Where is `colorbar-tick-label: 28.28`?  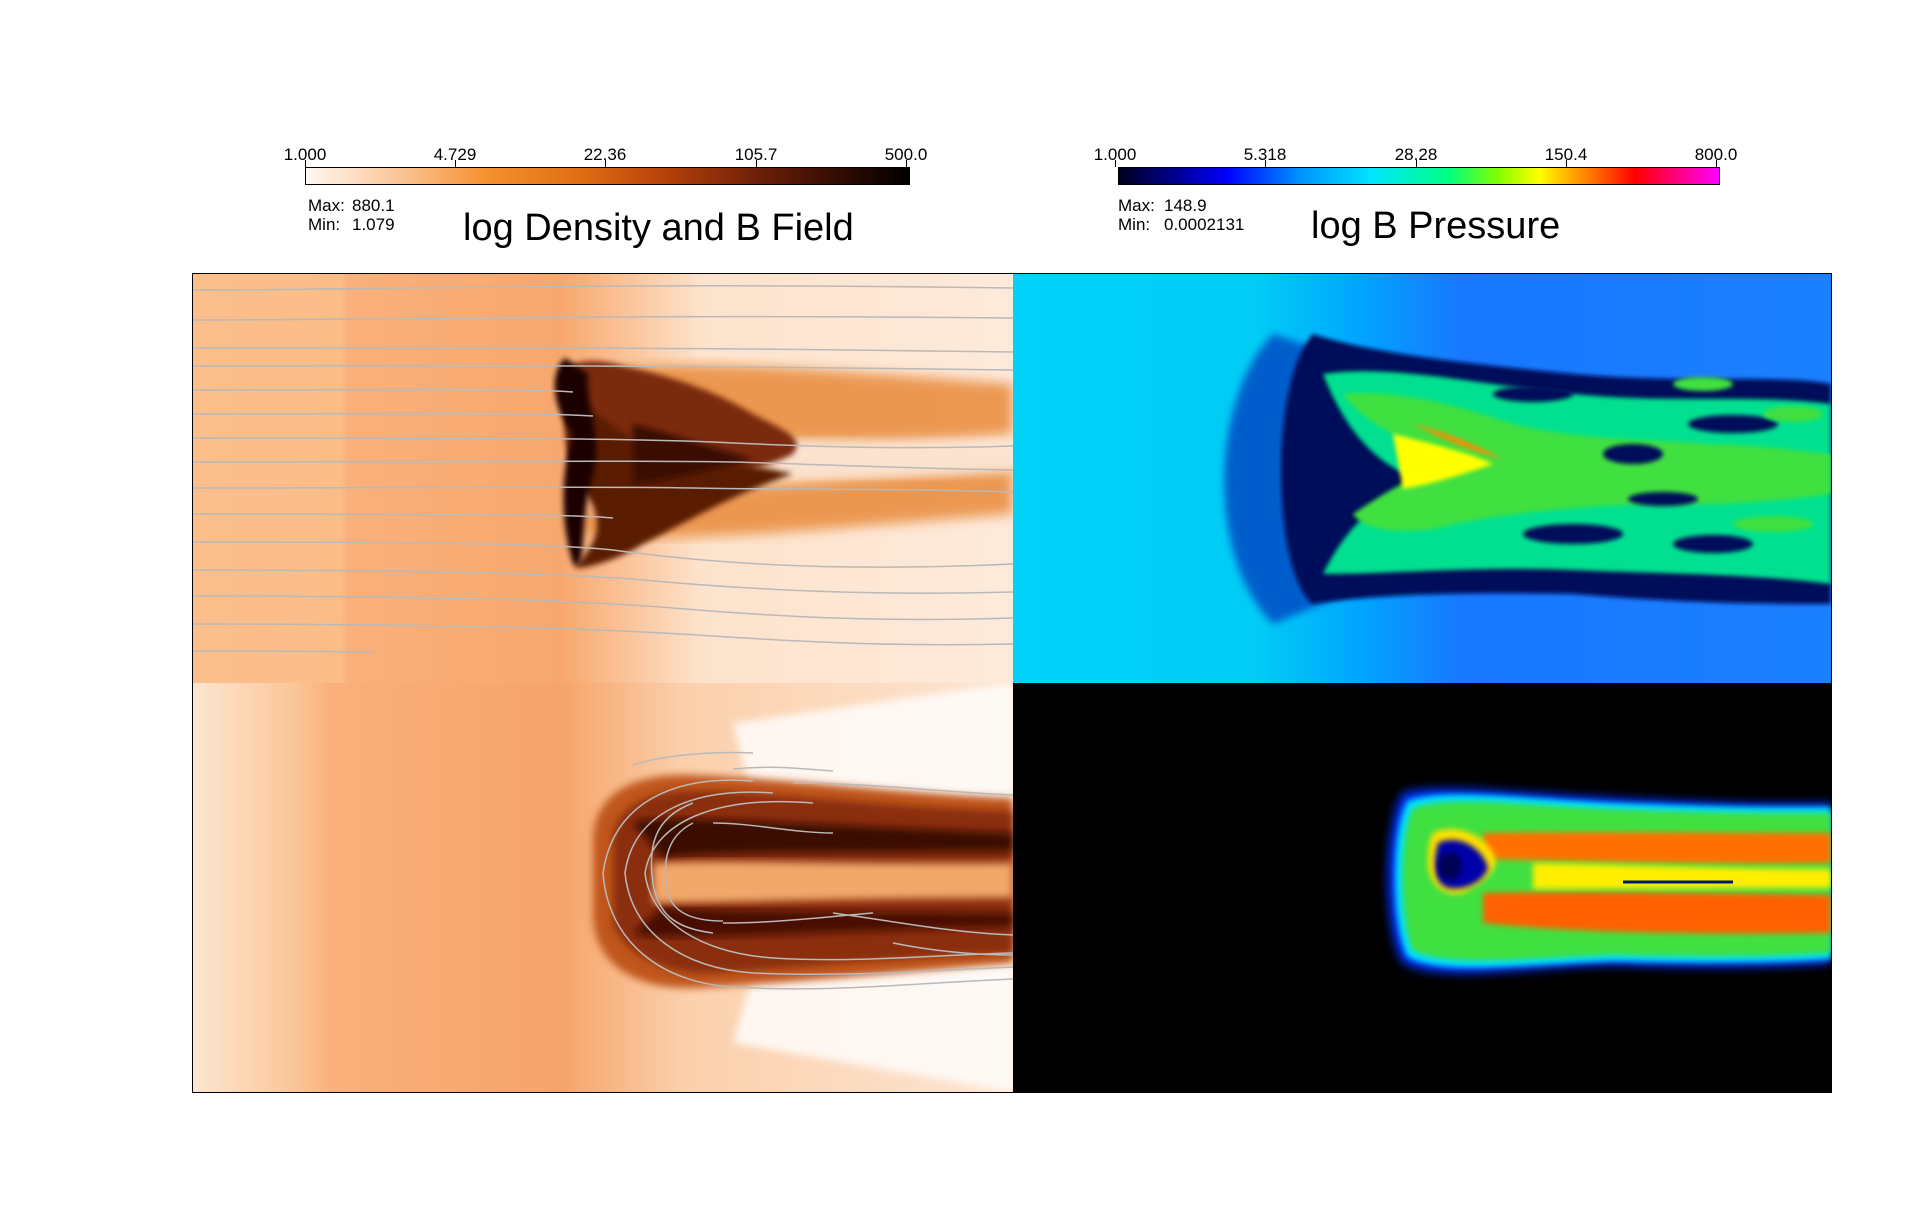
colorbar-tick-label: 28.28 is located at coordinates (1416, 154).